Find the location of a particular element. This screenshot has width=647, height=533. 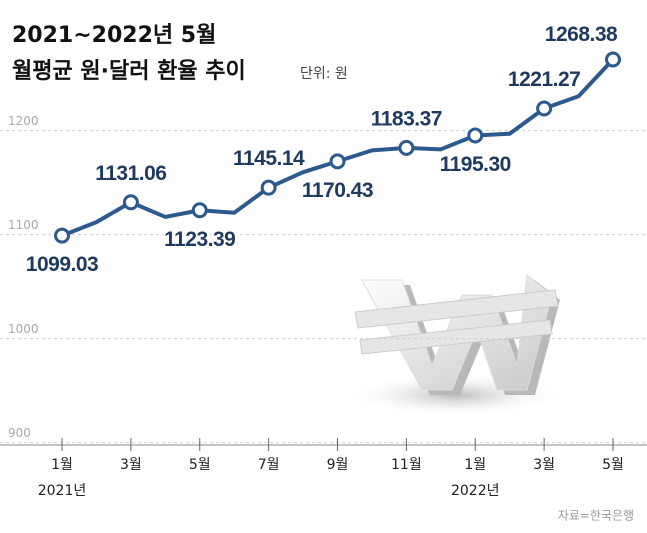

x-tick-label: 9월 is located at coordinates (338, 465).